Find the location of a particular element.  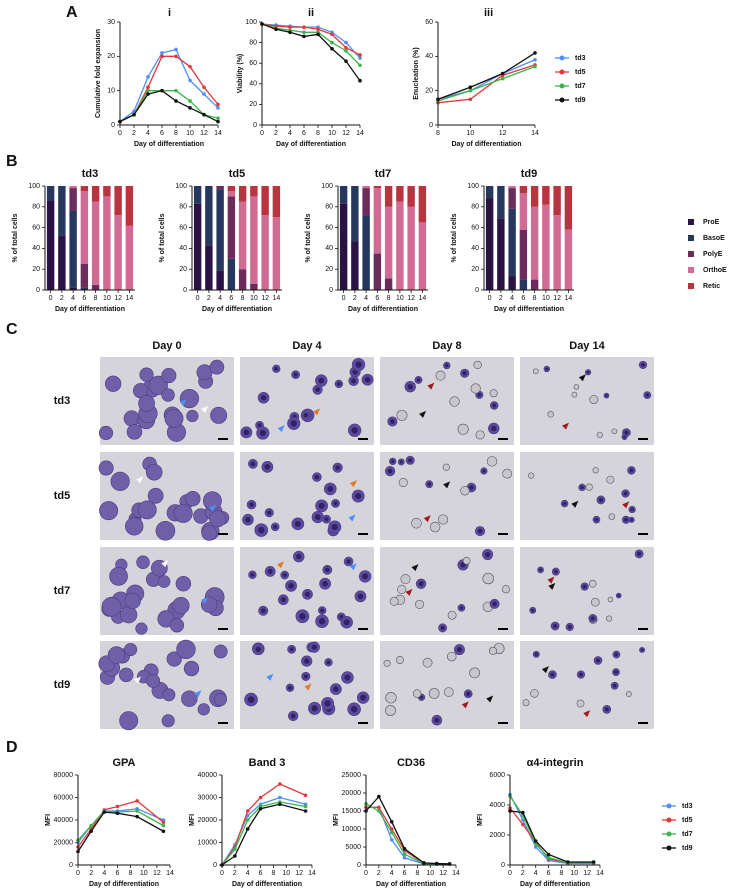

x-tick-label: 10 is located at coordinates (400, 298).